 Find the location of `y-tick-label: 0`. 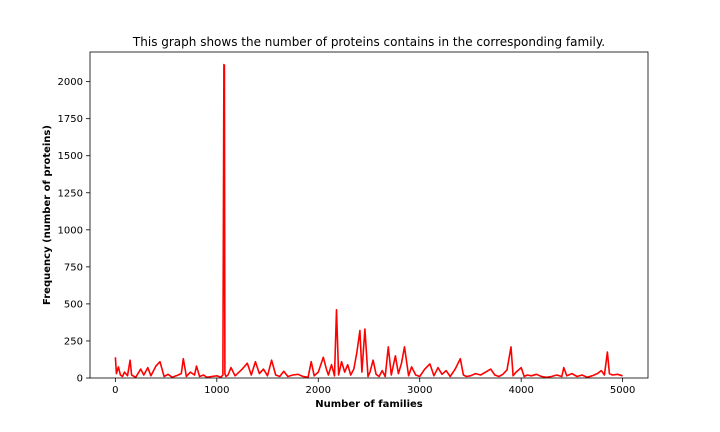

y-tick-label: 0 is located at coordinates (80, 379).